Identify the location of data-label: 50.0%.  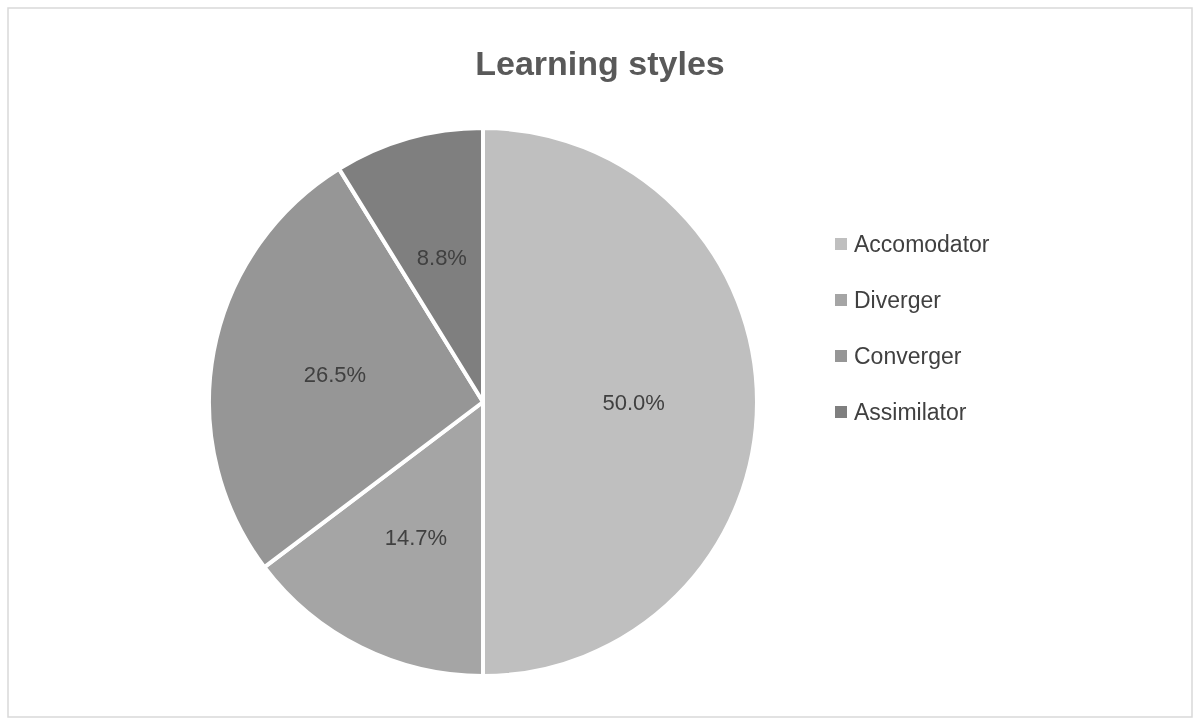
(633, 402).